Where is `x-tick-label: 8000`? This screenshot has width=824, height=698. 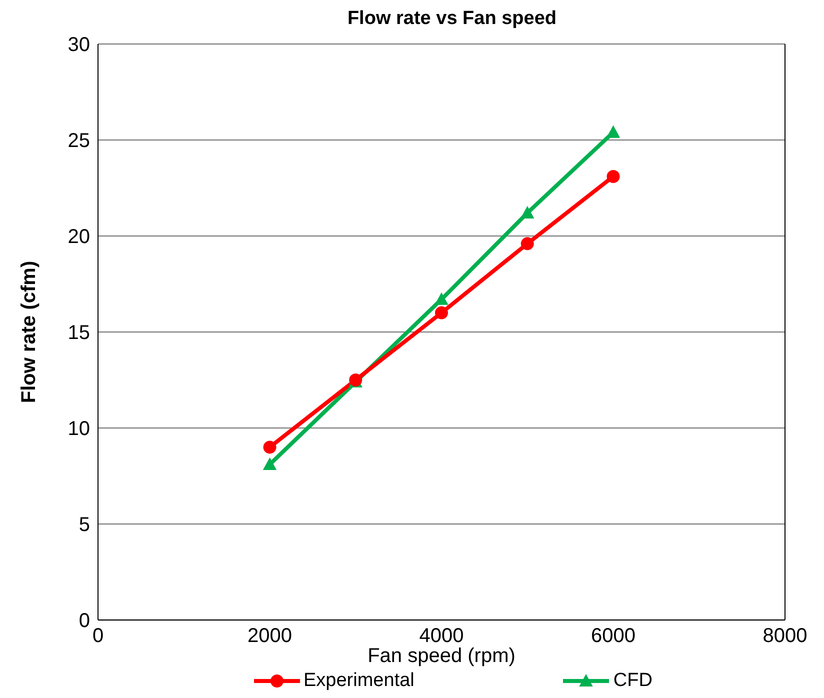
x-tick-label: 8000 is located at coordinates (785, 636).